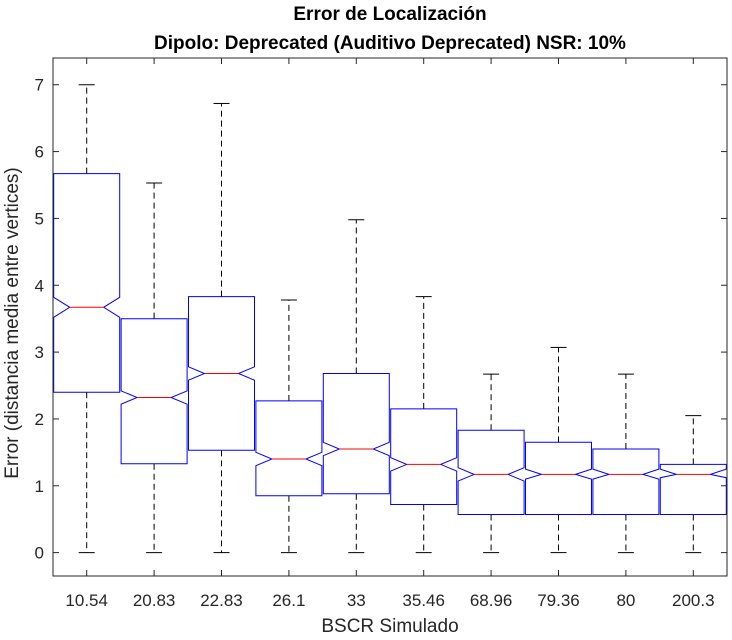 Image resolution: width=732 pixels, height=640 pixels. I want to click on y-tick-label: 2, so click(39, 419).